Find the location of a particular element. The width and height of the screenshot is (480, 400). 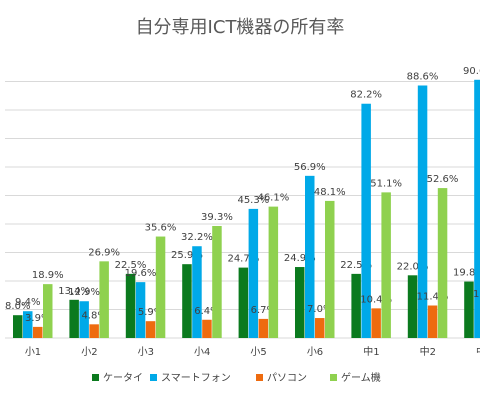

x-tick-label: 小3 is located at coordinates (146, 352).